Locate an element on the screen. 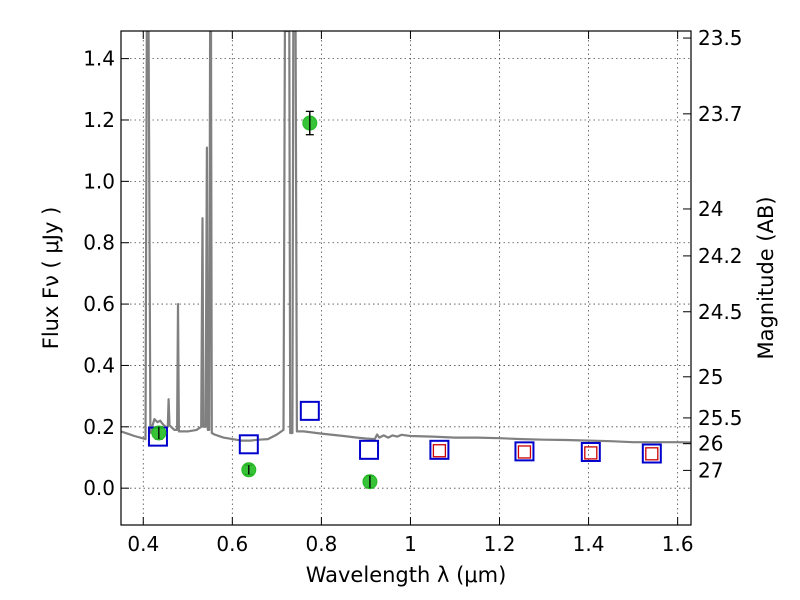  y-tick-label: 1.0 is located at coordinates (99, 181).